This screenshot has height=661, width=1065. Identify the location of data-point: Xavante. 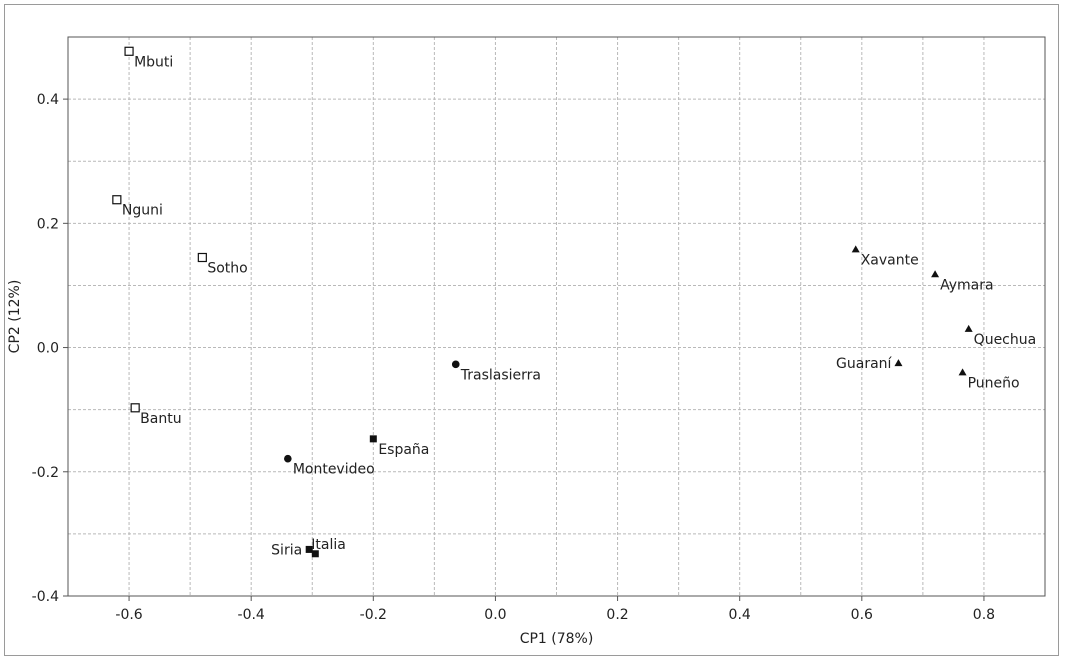
(885, 256).